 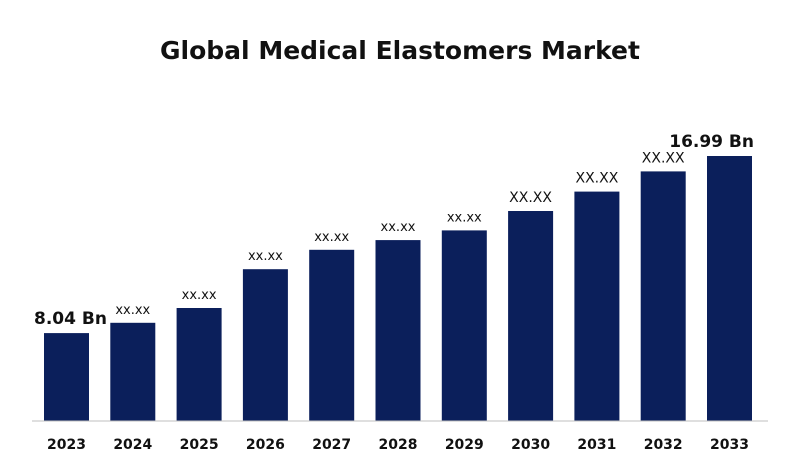 I want to click on x-tick-label-2027: 2027, so click(x=331, y=445).